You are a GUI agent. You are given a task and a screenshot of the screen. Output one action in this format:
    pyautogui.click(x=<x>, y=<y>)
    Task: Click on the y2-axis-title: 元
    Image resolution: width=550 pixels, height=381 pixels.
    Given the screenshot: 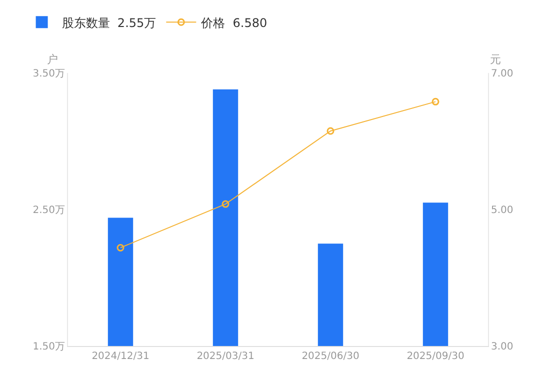 What is the action you would take?
    pyautogui.click(x=495, y=59)
    